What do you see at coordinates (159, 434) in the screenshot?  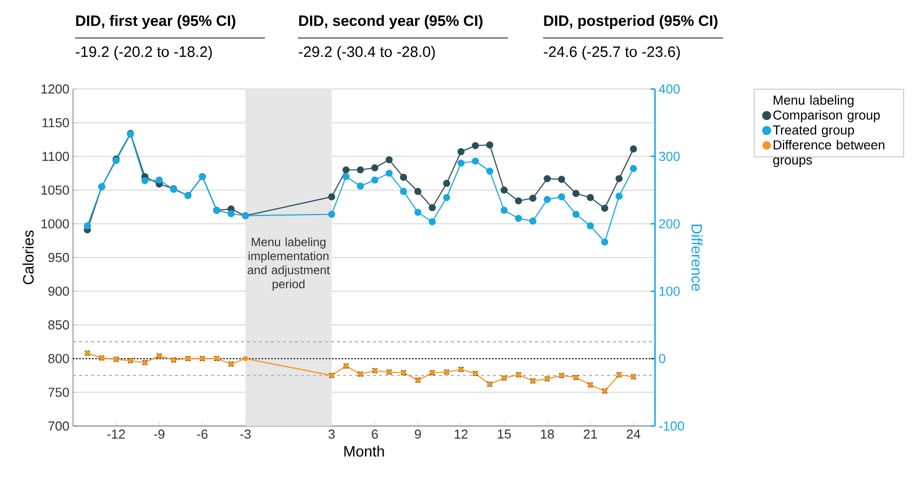 I see `x-tick-label: -9` at bounding box center [159, 434].